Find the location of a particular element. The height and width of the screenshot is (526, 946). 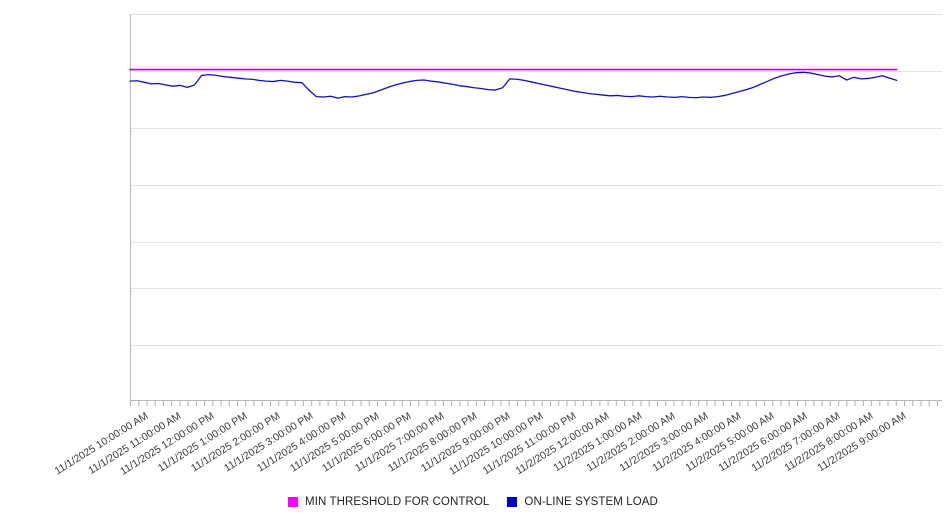

legend-item: MIN THRESHOLD FOR CONTROL is located at coordinates (388, 502).